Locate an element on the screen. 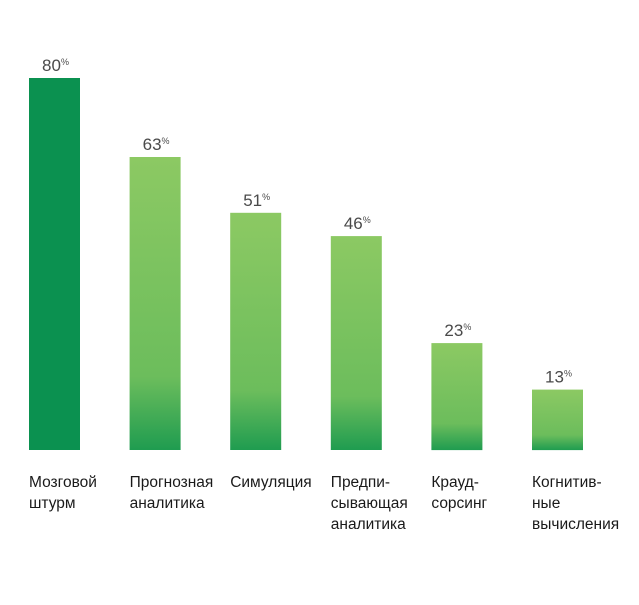 The width and height of the screenshot is (639, 605). value-label-5: 23% is located at coordinates (457, 330).